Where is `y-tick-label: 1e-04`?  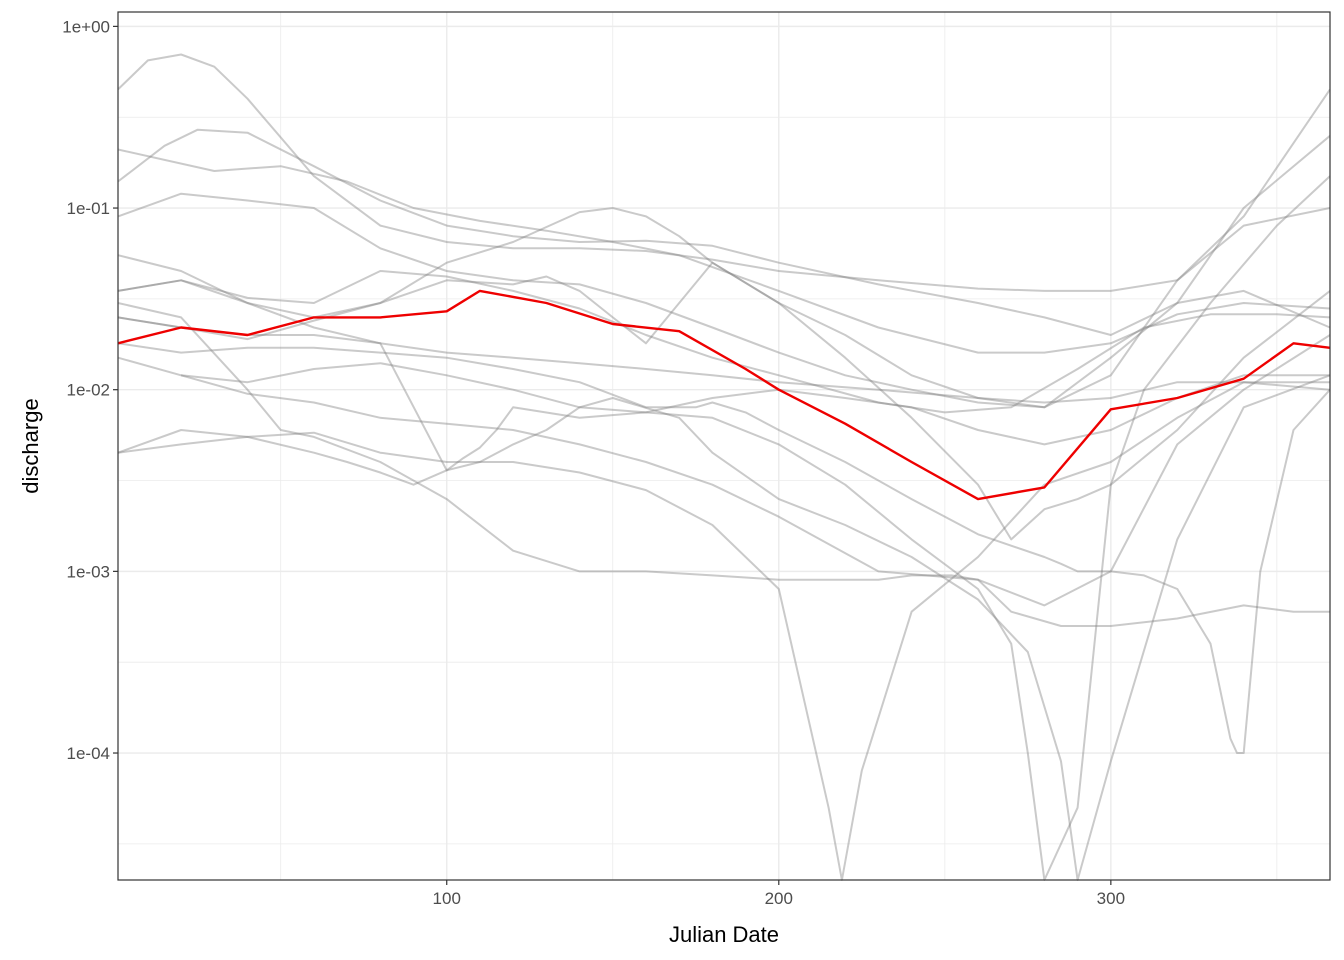
y-tick-label: 1e-04 is located at coordinates (88, 753).